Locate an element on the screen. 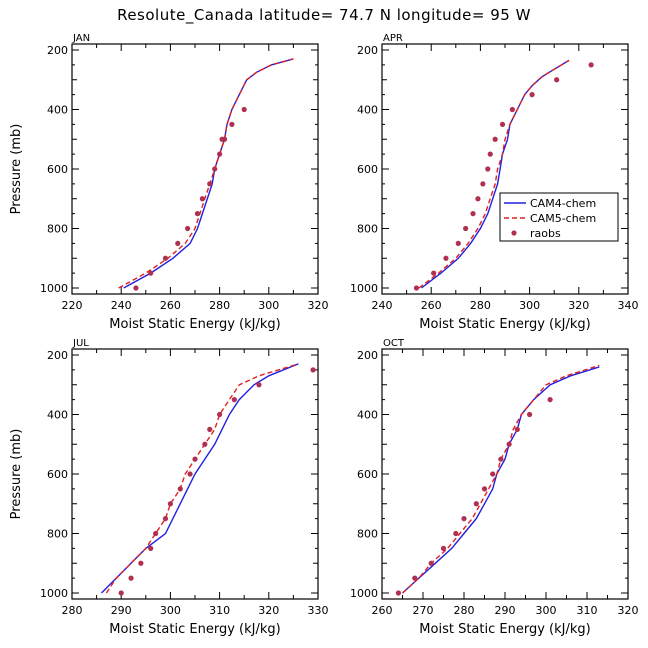 The width and height of the screenshot is (648, 648). legend: CAM4-chem CAM5-chem raobs is located at coordinates (559, 217).